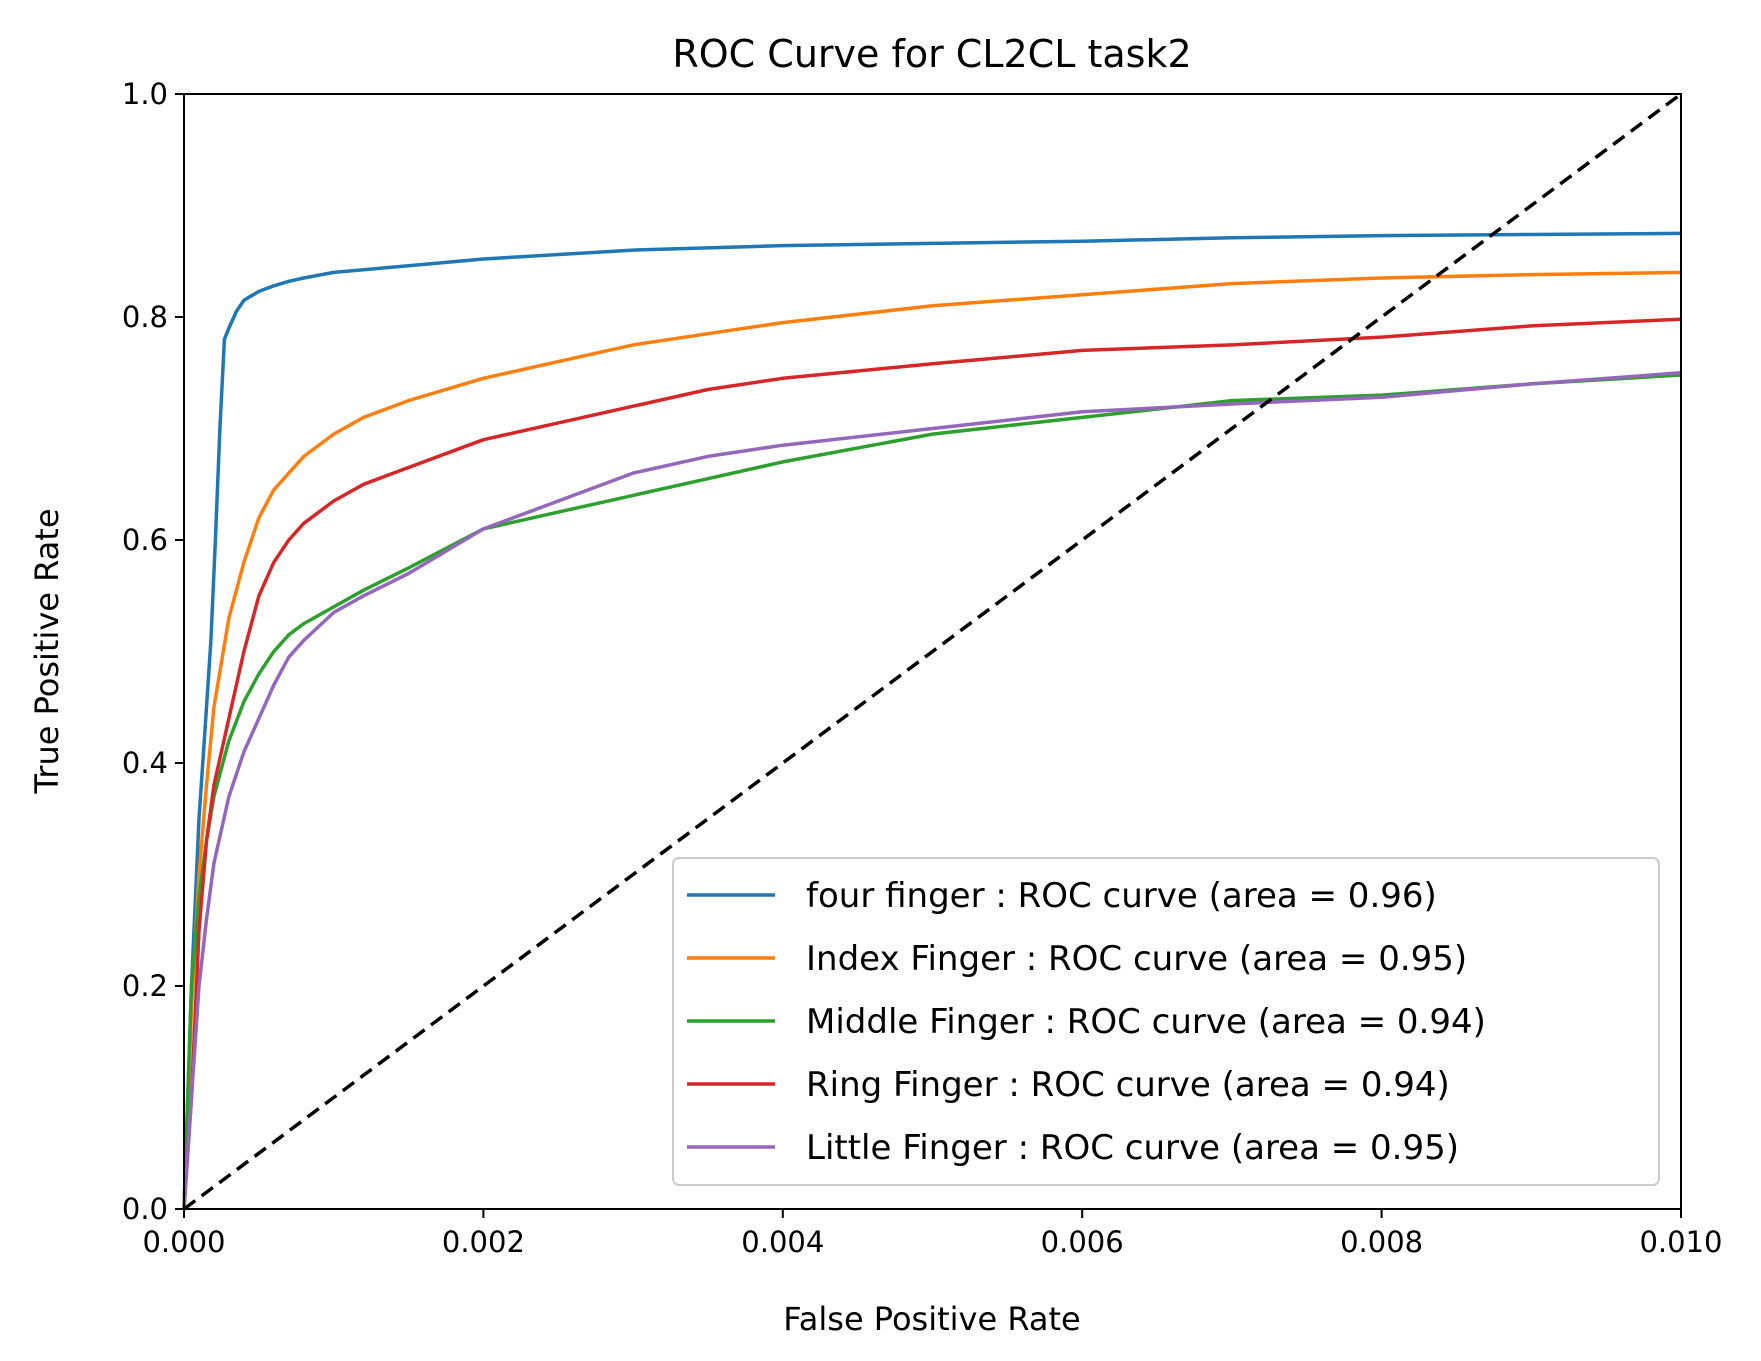 This screenshot has width=1761, height=1361. Describe the element at coordinates (1680, 1242) in the screenshot. I see `x-tick-label: 0.010` at that location.